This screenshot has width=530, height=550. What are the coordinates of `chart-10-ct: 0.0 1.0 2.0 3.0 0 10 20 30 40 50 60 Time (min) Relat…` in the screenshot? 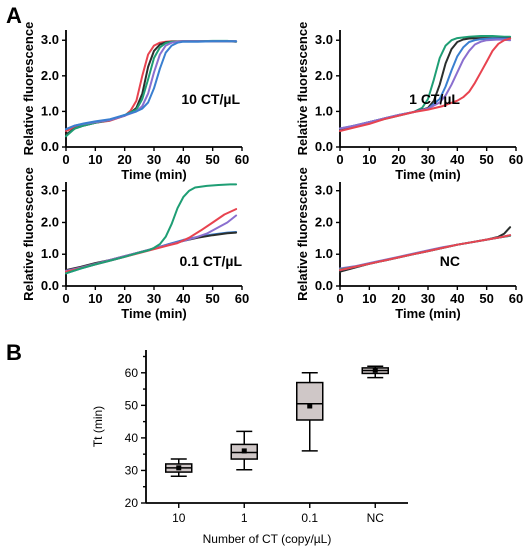 It's located at (135, 102).